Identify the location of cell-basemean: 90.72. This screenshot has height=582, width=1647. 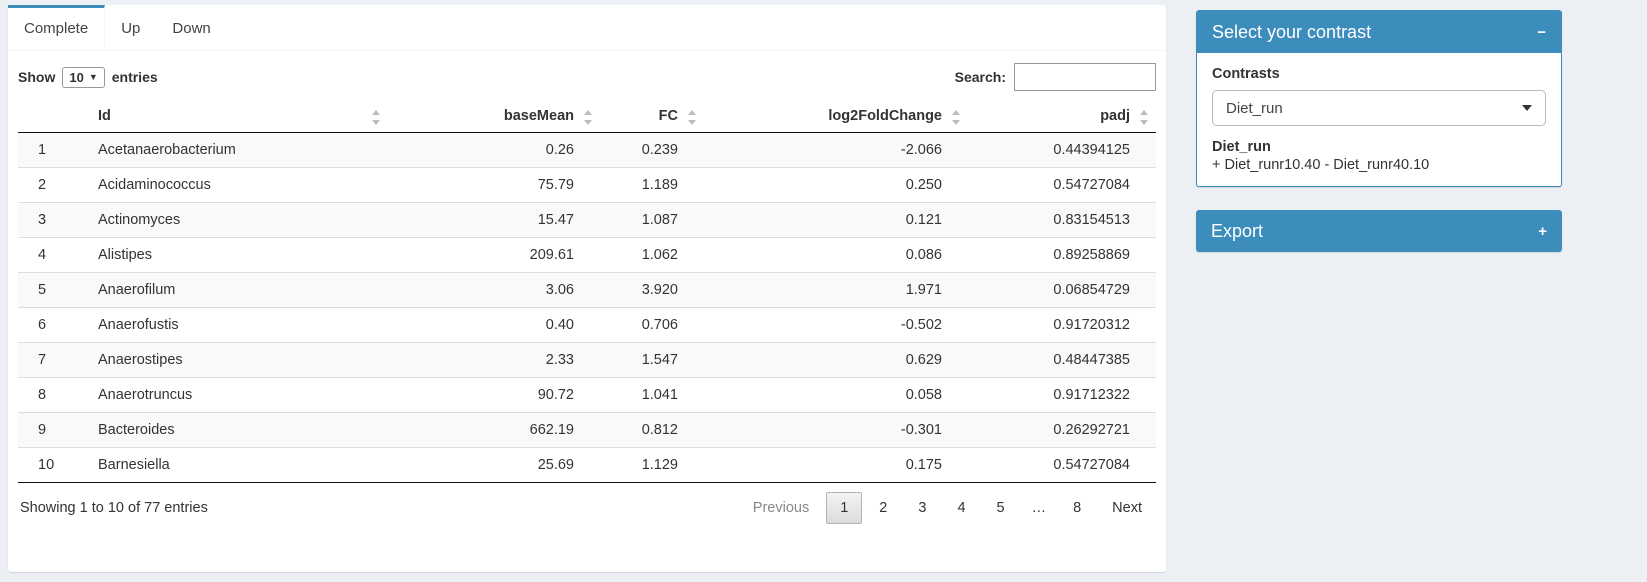
(494, 395).